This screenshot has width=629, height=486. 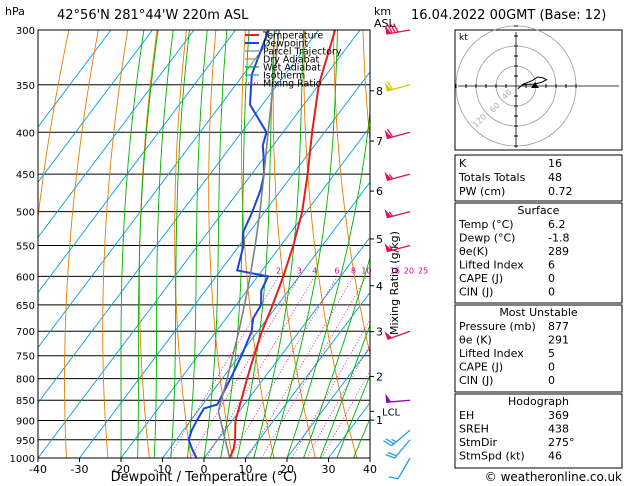 I want to click on asl-unit-label: ASL, so click(x=385, y=23).